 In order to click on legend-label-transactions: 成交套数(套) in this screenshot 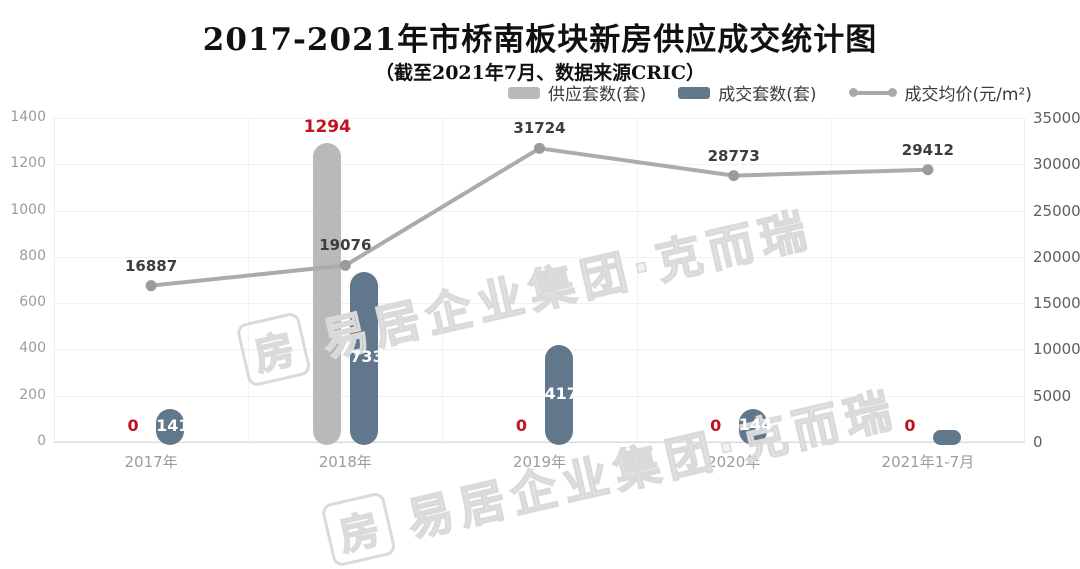, I will do `click(767, 95)`.